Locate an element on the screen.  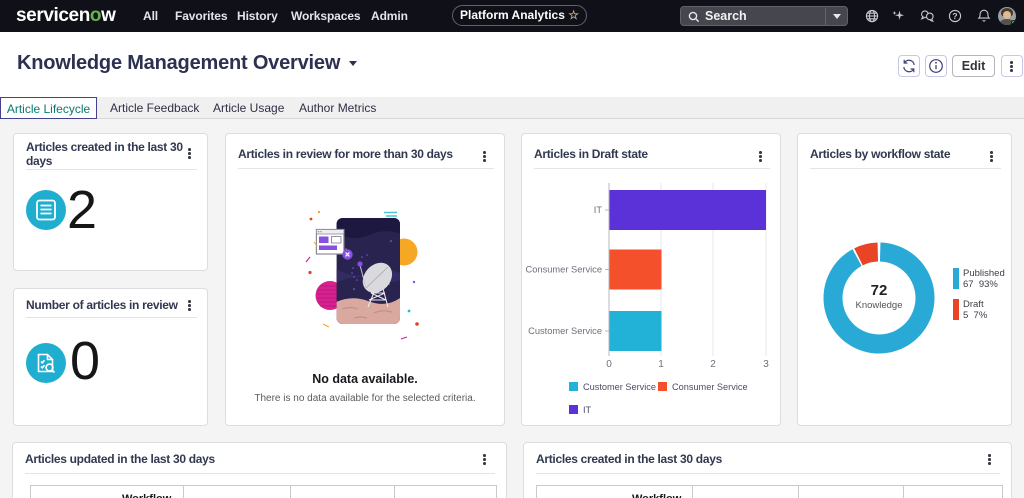
svg-text: 2 is located at coordinates (713, 364).